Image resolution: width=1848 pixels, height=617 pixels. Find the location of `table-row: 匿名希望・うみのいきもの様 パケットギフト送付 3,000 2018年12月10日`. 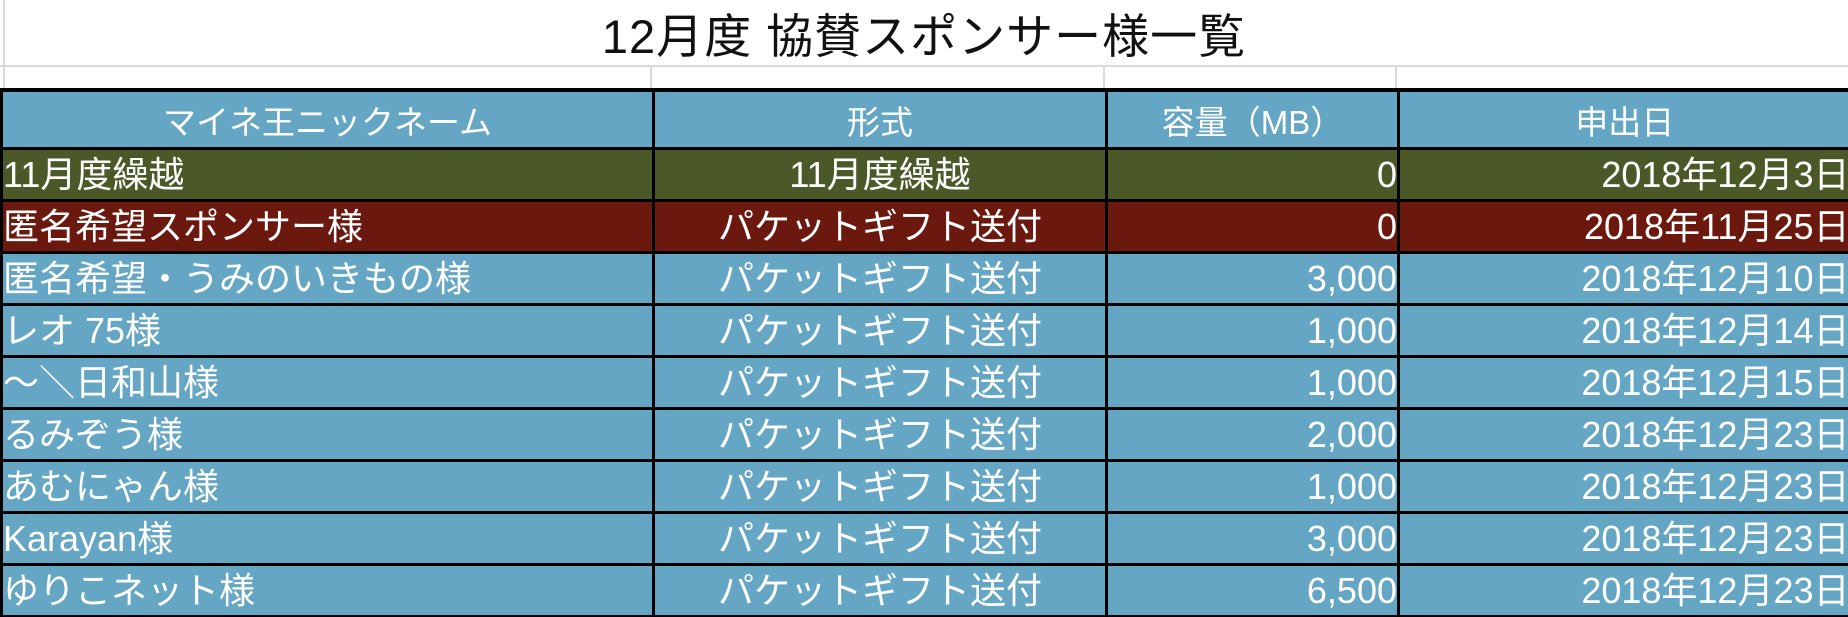

table-row: 匿名希望・うみのいきもの様 パケットギフト送付 3,000 2018年12月10日 is located at coordinates (924, 278).